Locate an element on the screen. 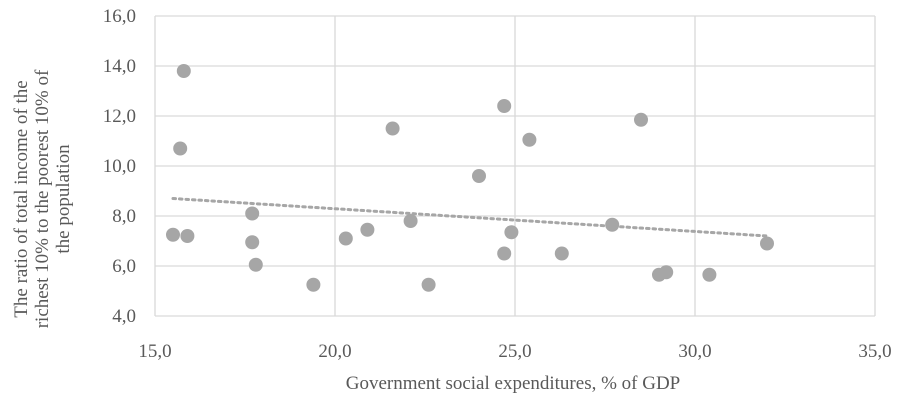  y-tick-label: 10,0 is located at coordinates (119, 166).